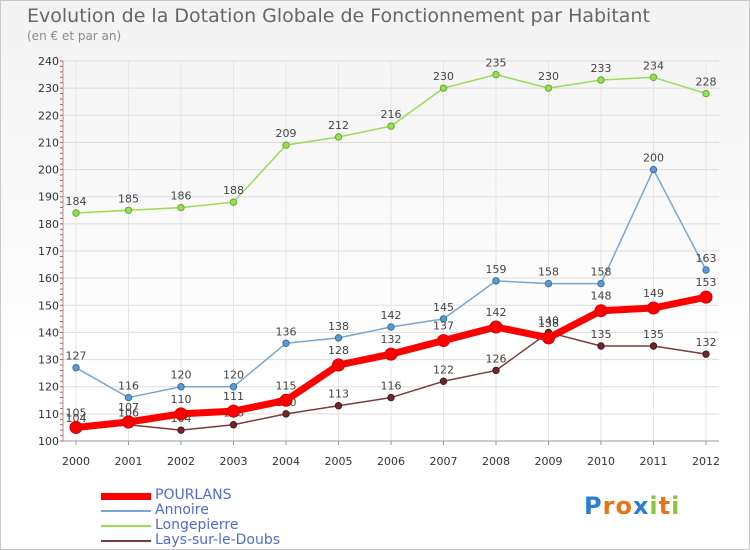  I want to click on y-tick-label: 160, so click(48, 278).